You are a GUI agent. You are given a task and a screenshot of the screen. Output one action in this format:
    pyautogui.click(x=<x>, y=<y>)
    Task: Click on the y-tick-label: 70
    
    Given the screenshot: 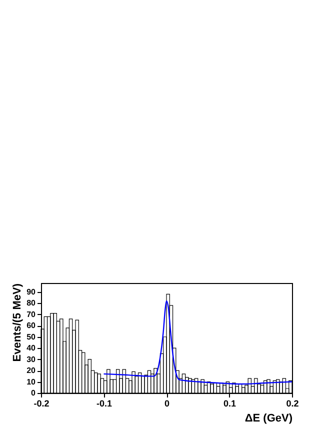 What is the action you would take?
    pyautogui.click(x=31, y=314)
    